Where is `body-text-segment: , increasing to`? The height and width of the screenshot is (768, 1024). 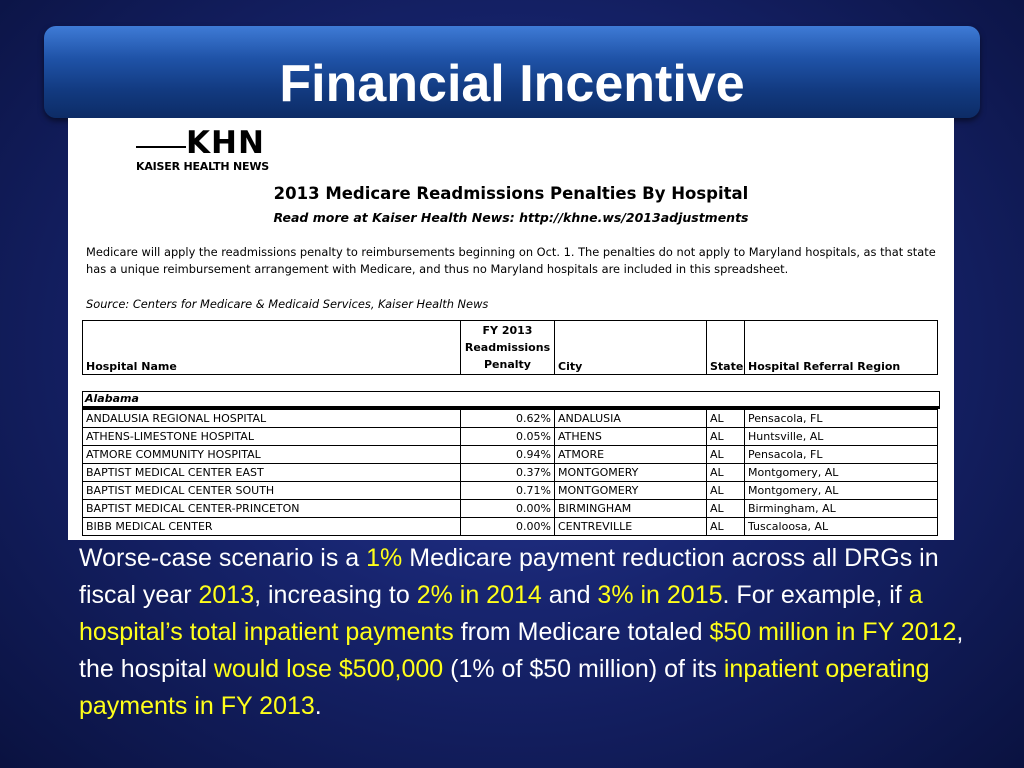 body-text-segment: , increasing to is located at coordinates (335, 595).